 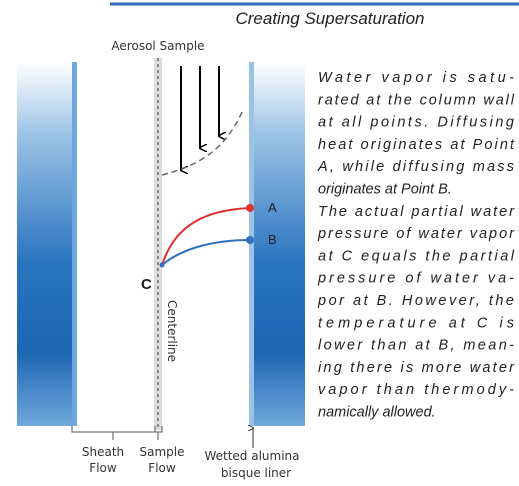 What do you see at coordinates (416, 145) in the screenshot?
I see `description-line: heat originates at Point` at bounding box center [416, 145].